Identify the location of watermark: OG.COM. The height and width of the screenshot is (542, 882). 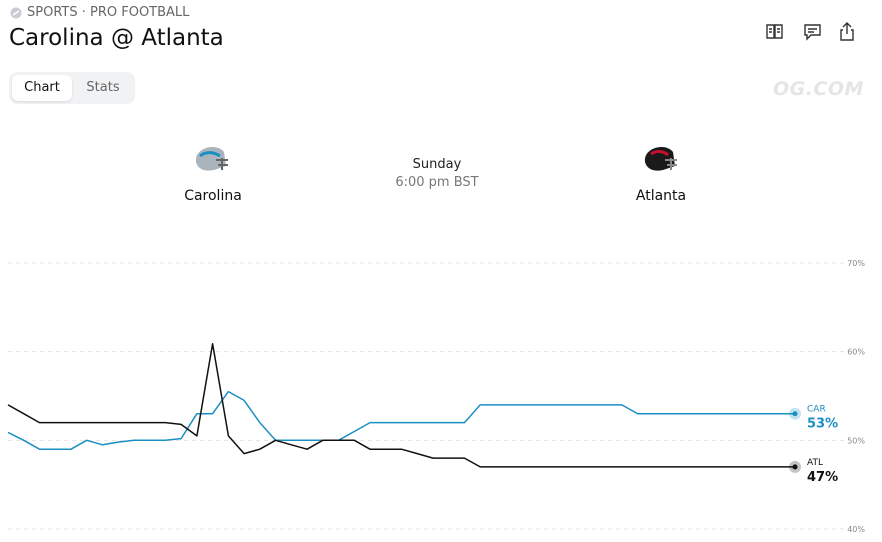
(818, 89).